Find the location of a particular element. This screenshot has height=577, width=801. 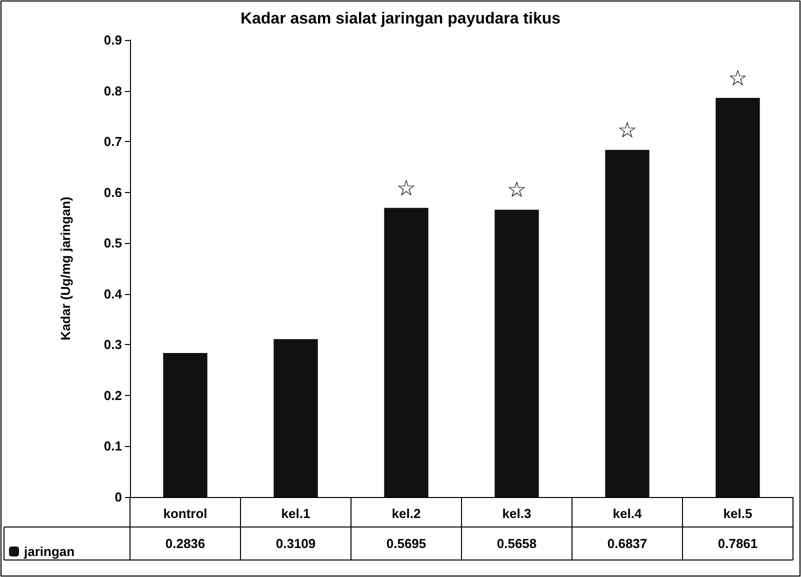

legend-label: jaringan is located at coordinates (49, 551).